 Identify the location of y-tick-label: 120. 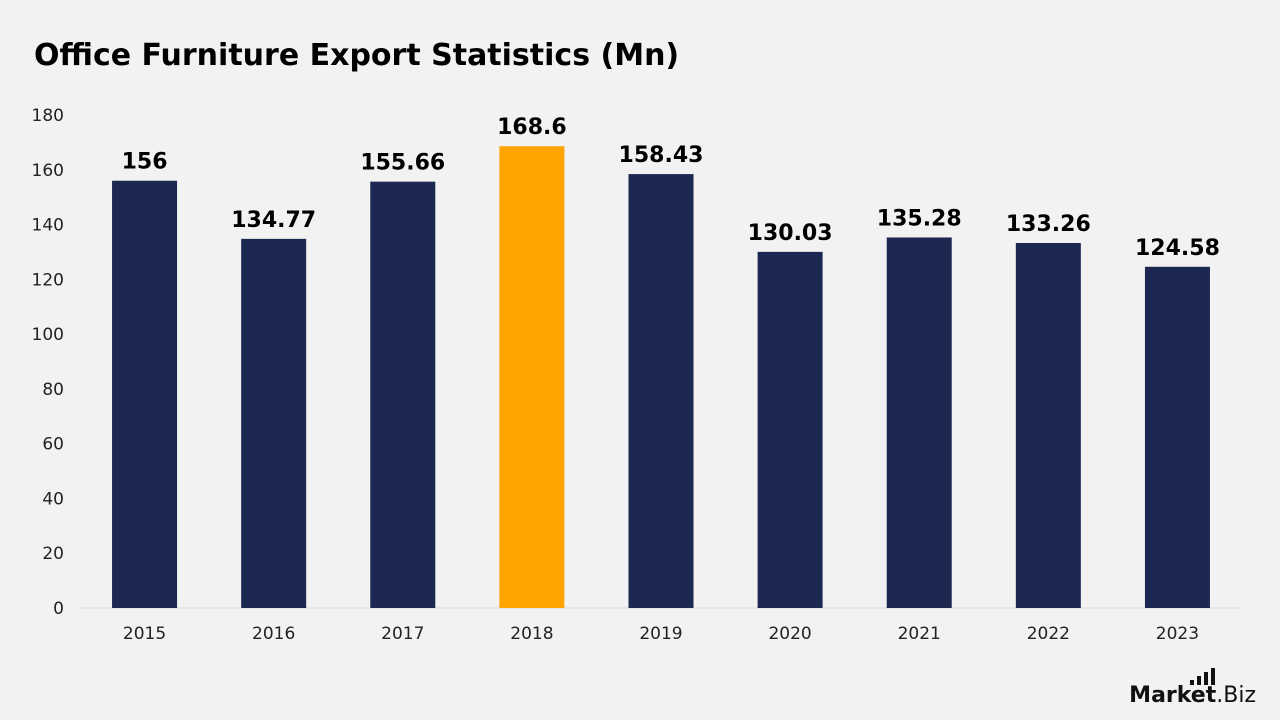
(48, 280).